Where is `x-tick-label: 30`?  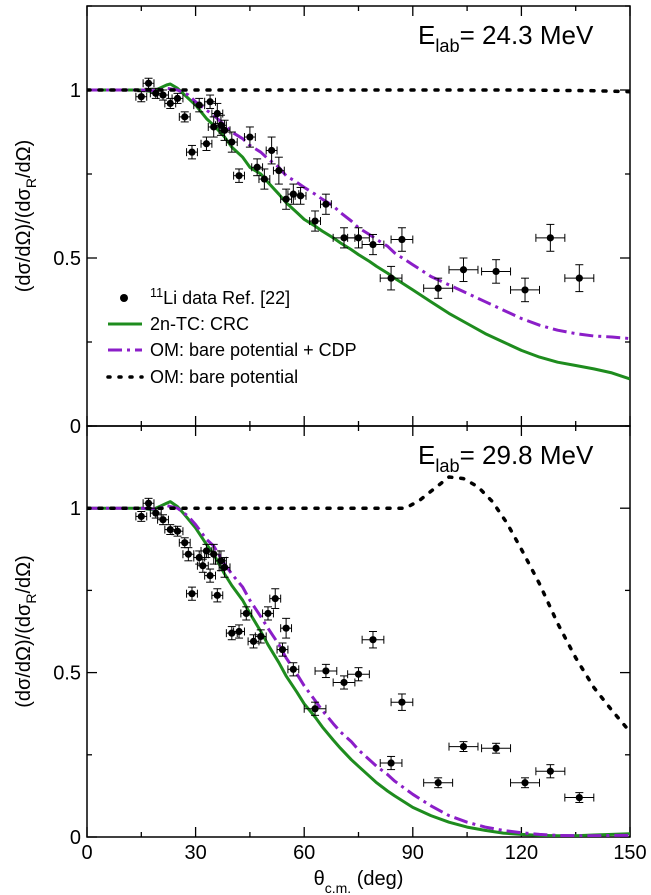
x-tick-label: 30 is located at coordinates (195, 853).